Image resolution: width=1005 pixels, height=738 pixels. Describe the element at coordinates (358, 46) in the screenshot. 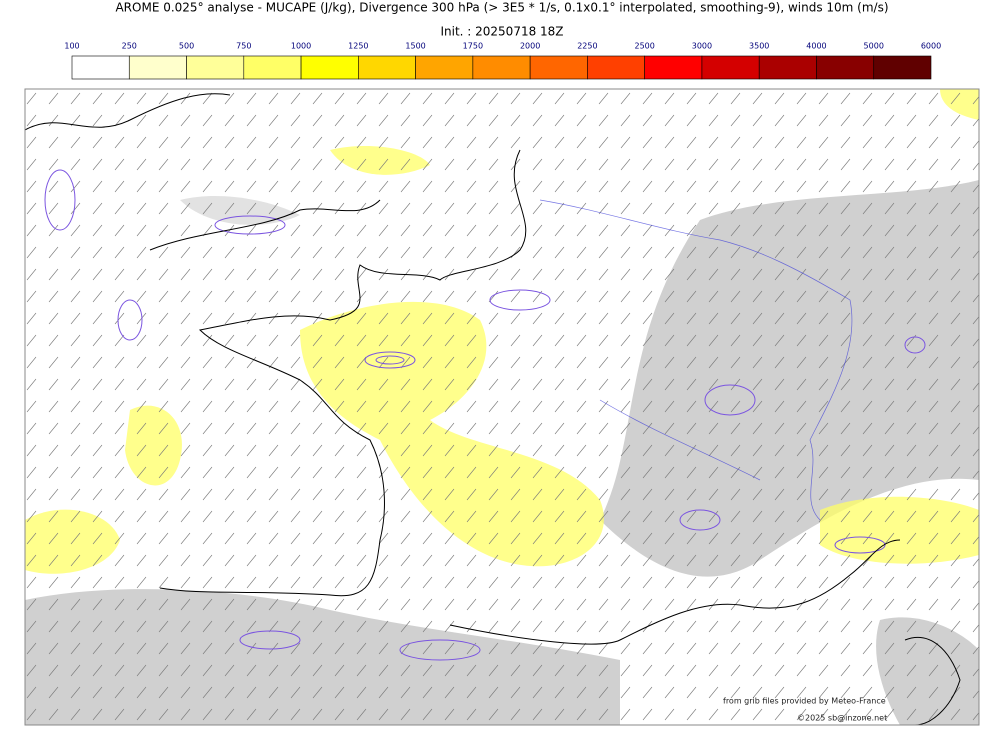

I see `colorbar-label: 1250` at that location.